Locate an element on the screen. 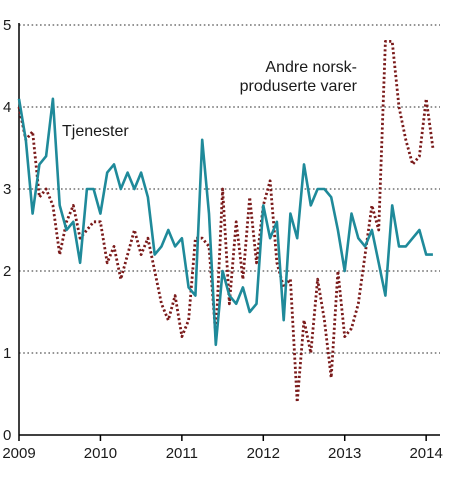 The width and height of the screenshot is (450, 477). series-labels: Tjenester Andre norsk-produserte varer is located at coordinates (210, 99).